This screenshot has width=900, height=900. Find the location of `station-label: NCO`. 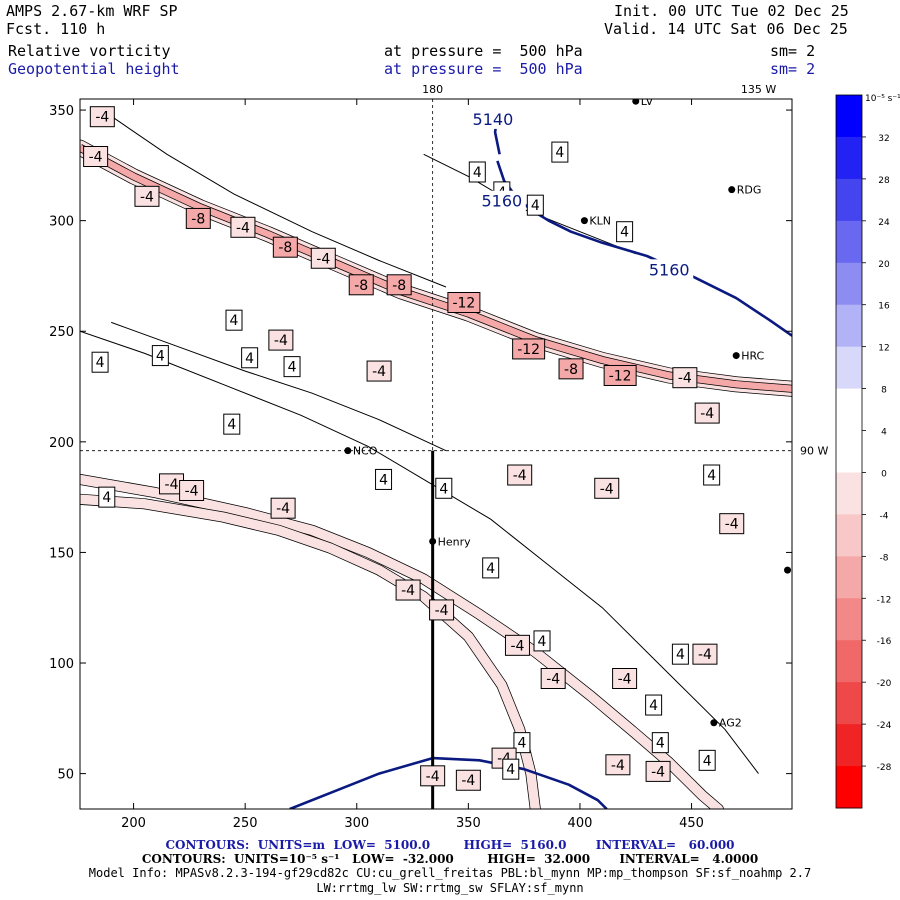

station-label: NCO is located at coordinates (365, 451).